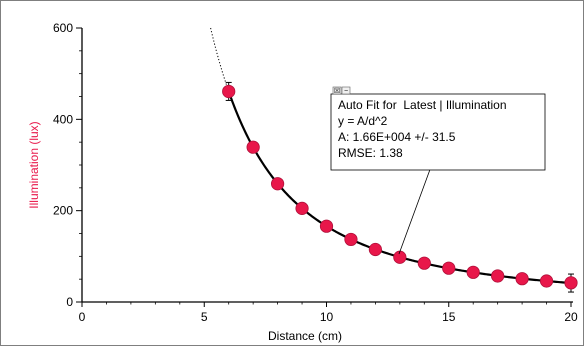 The width and height of the screenshot is (584, 351). I want to click on y-tick-label: 400, so click(63, 119).